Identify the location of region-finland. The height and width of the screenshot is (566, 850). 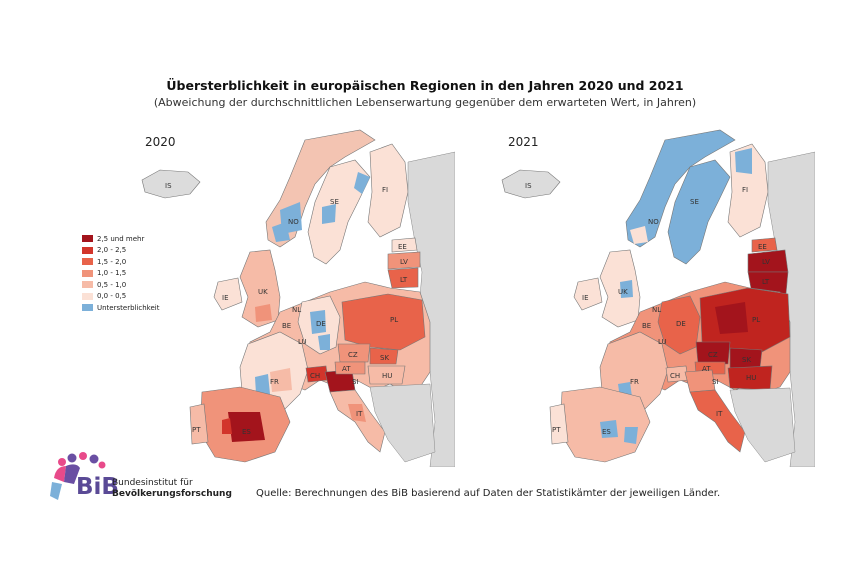
(388, 190).